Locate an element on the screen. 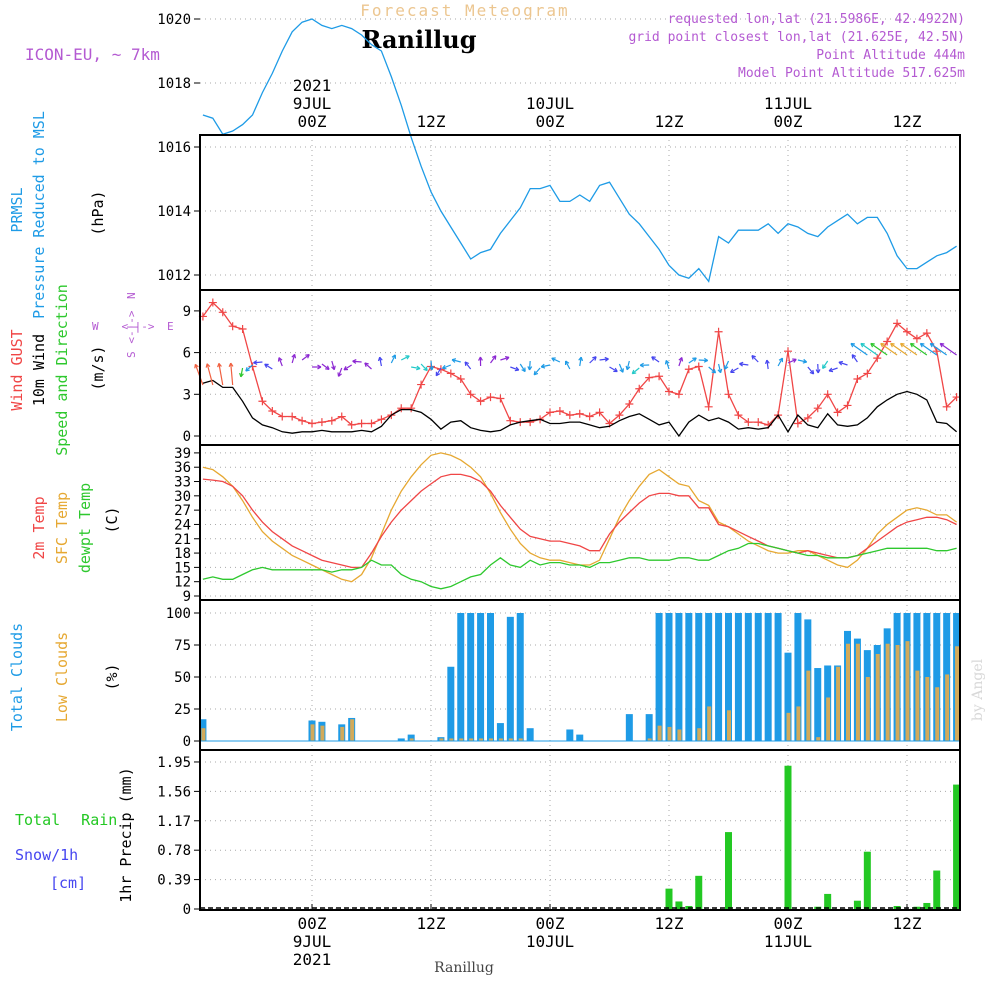  temp-2m-line is located at coordinates (579, 521).